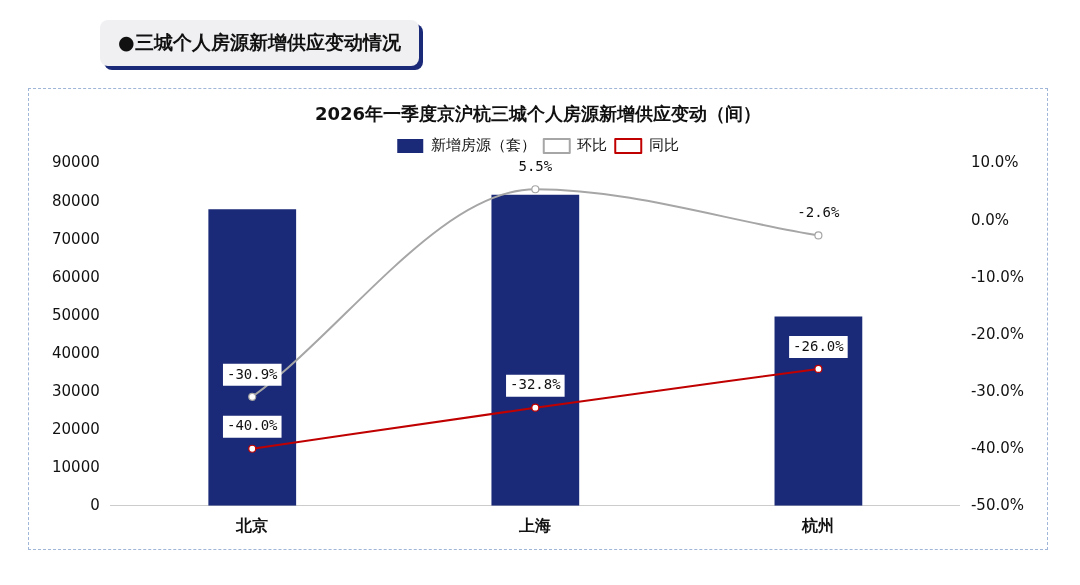 The width and height of the screenshot is (1080, 585). Describe the element at coordinates (76, 390) in the screenshot. I see `y-tick-label: 30000` at that location.